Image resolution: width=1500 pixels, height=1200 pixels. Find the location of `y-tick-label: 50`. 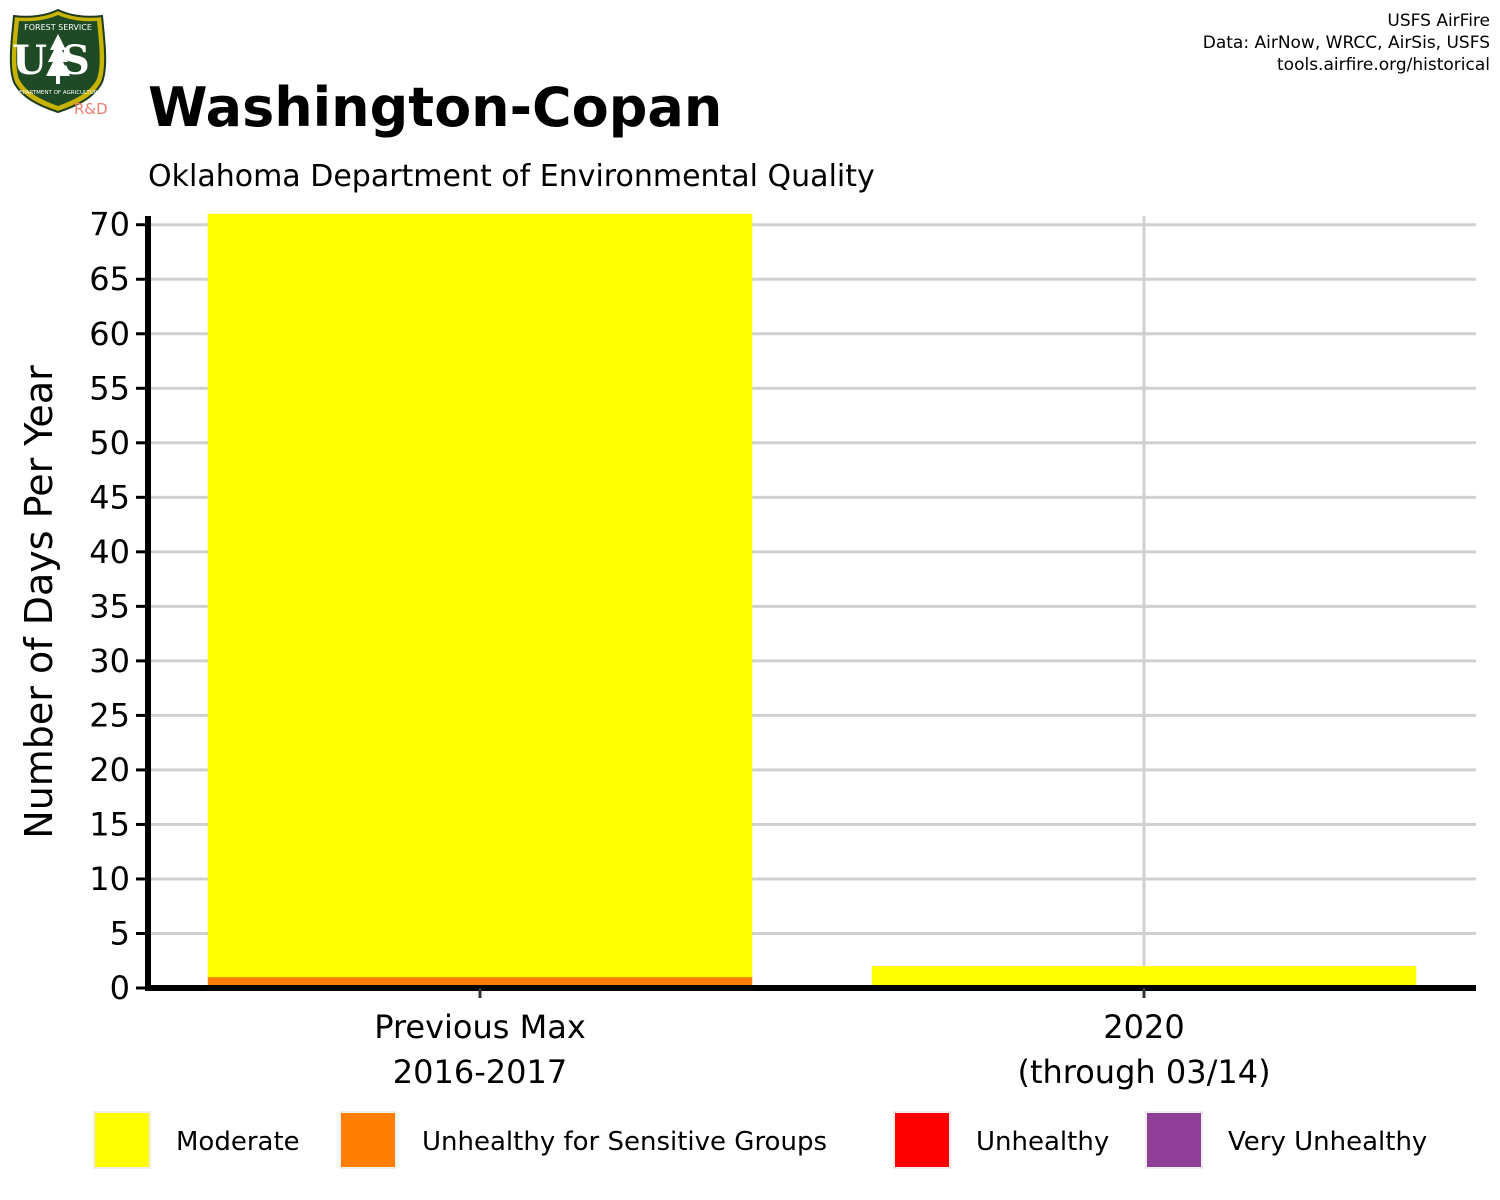

y-tick-label: 50 is located at coordinates (109, 443).